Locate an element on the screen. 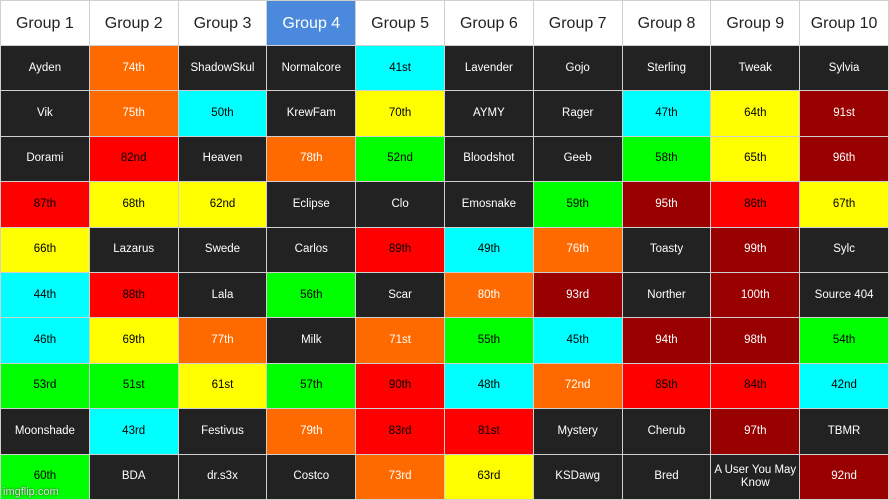 The height and width of the screenshot is (500, 889). grid-cell: 82nd is located at coordinates (133, 159).